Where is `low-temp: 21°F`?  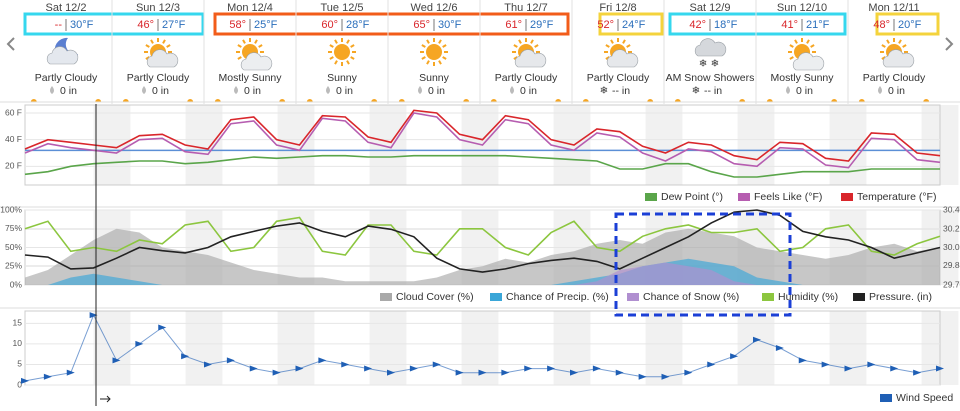
low-temp: 21°F is located at coordinates (818, 25).